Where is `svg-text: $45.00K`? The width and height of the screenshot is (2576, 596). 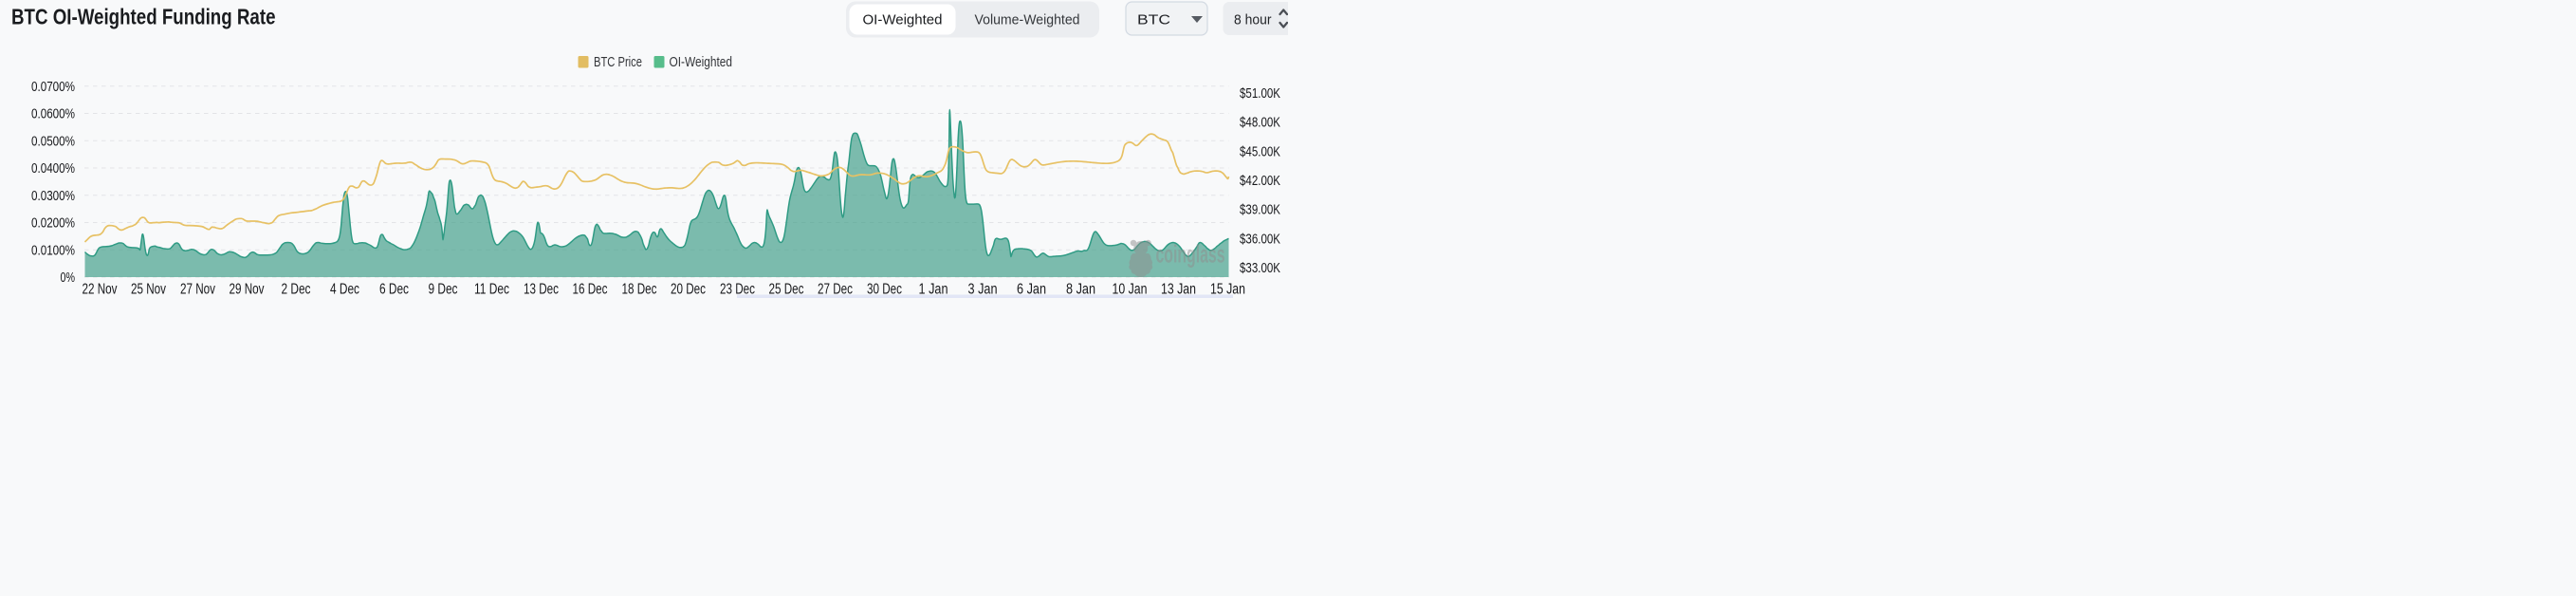 svg-text: $45.00K is located at coordinates (1260, 151).